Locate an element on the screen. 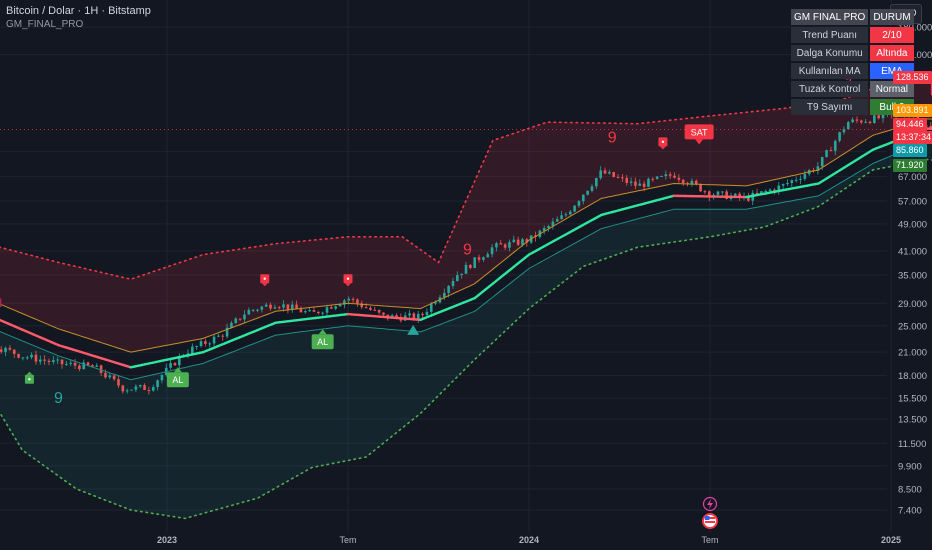  status-label: Dalga Konumu is located at coordinates (830, 53).